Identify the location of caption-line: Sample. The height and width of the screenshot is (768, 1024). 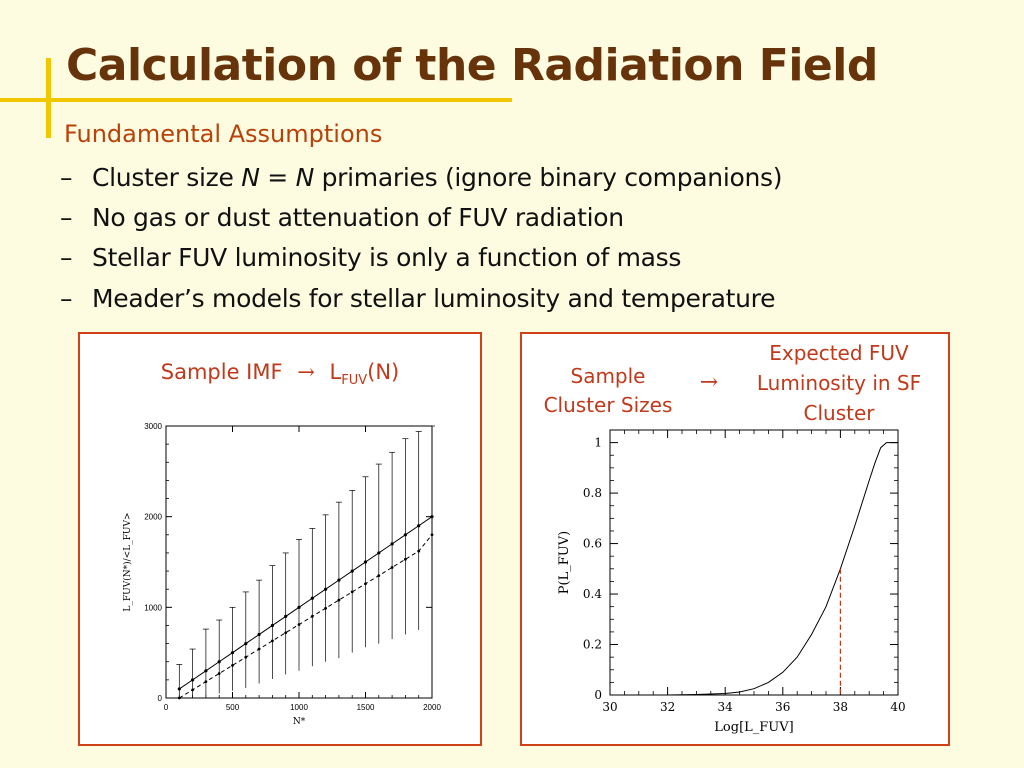
(608, 376).